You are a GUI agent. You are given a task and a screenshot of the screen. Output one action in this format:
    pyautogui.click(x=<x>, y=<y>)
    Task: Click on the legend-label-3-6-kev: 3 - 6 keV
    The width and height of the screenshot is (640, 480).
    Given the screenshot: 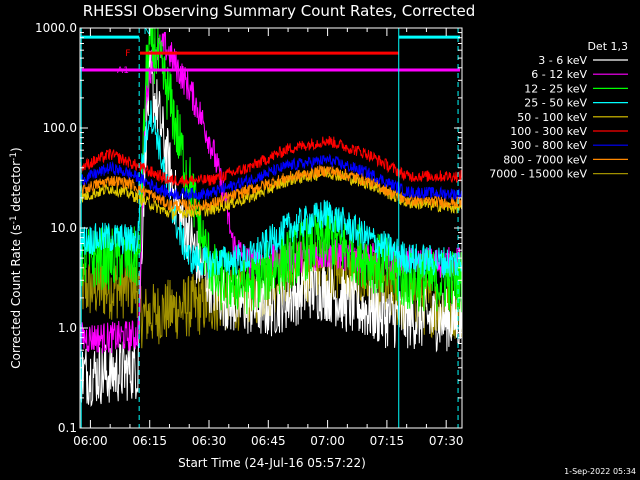 What is the action you would take?
    pyautogui.click(x=562, y=60)
    